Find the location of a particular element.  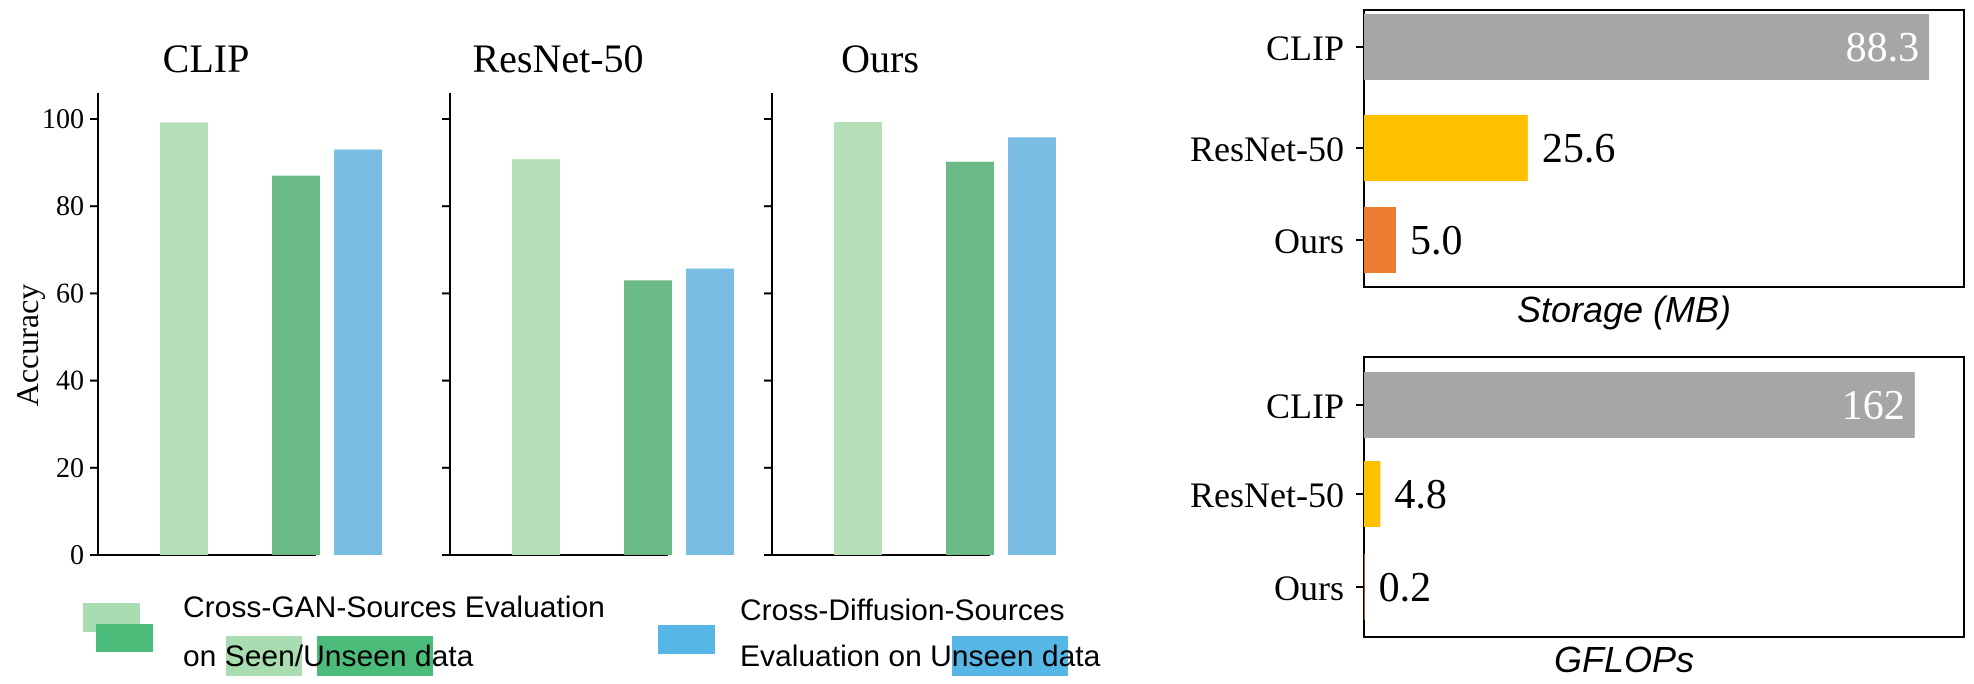

panel-title: Ours is located at coordinates (880, 58).